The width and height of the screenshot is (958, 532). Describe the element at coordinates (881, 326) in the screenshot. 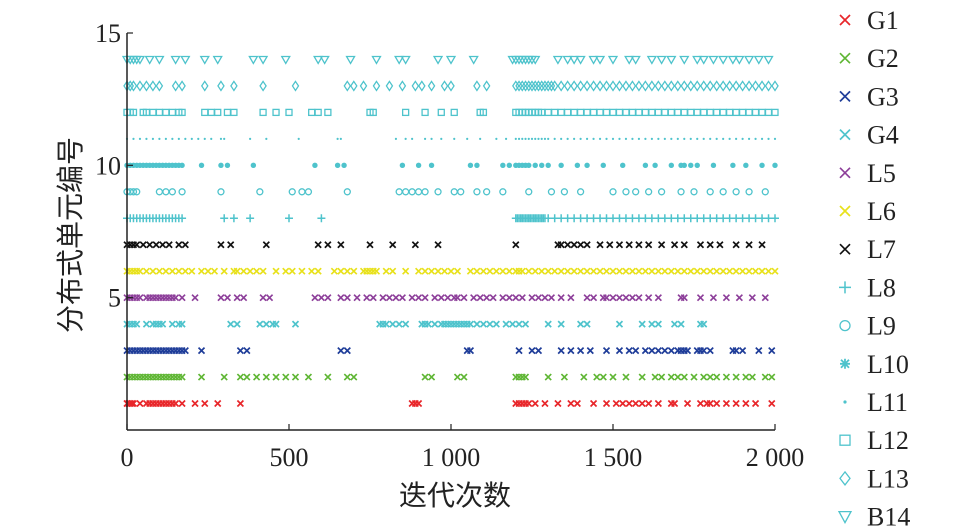

I see `legend-label: L9` at that location.